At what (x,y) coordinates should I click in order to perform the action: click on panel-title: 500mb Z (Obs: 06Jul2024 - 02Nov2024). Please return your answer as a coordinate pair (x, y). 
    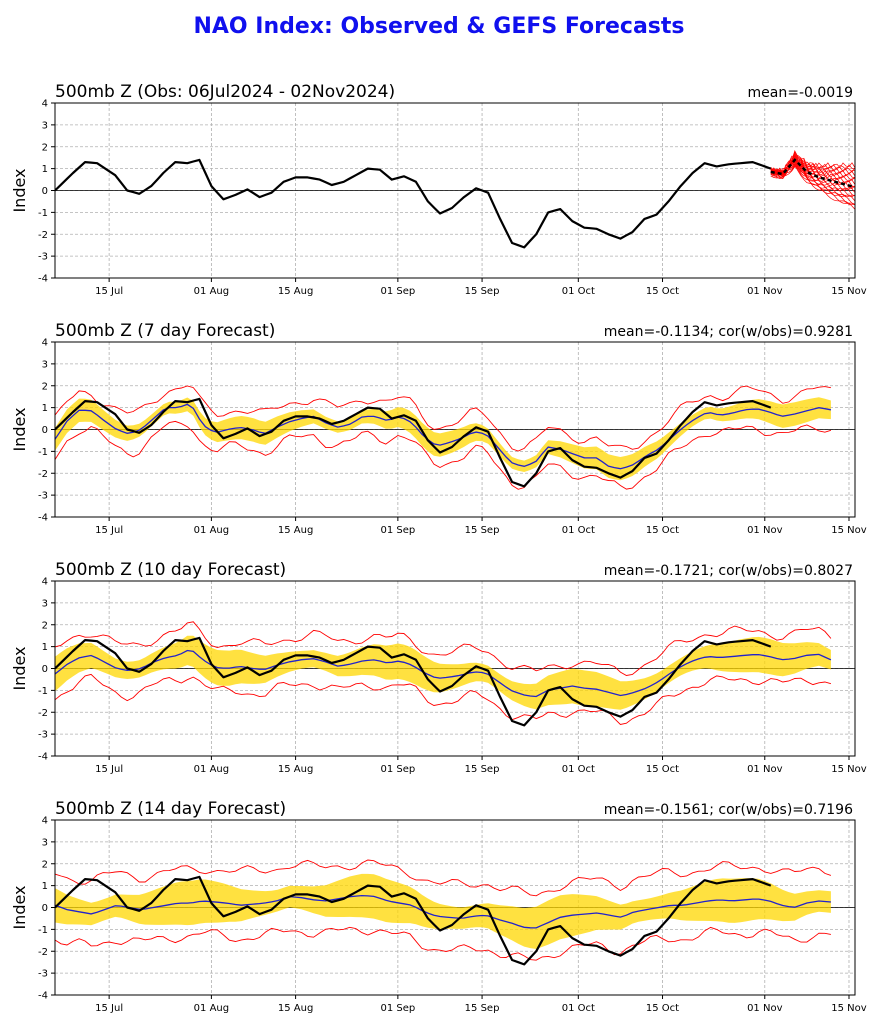
    Looking at the image, I should click on (225, 92).